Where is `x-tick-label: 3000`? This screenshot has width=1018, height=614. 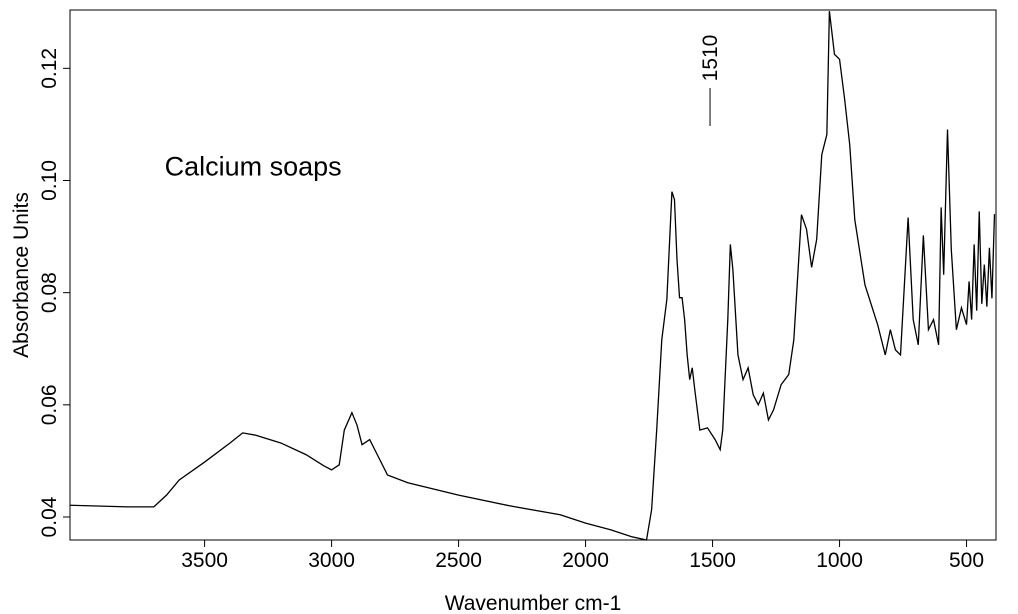 x-tick-label: 3000 is located at coordinates (331, 560).